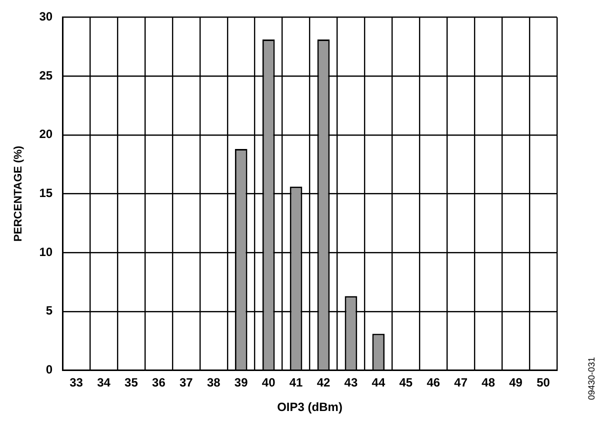 The width and height of the screenshot is (602, 423). Describe the element at coordinates (46, 134) in the screenshot. I see `y-tick-label: 20` at that location.